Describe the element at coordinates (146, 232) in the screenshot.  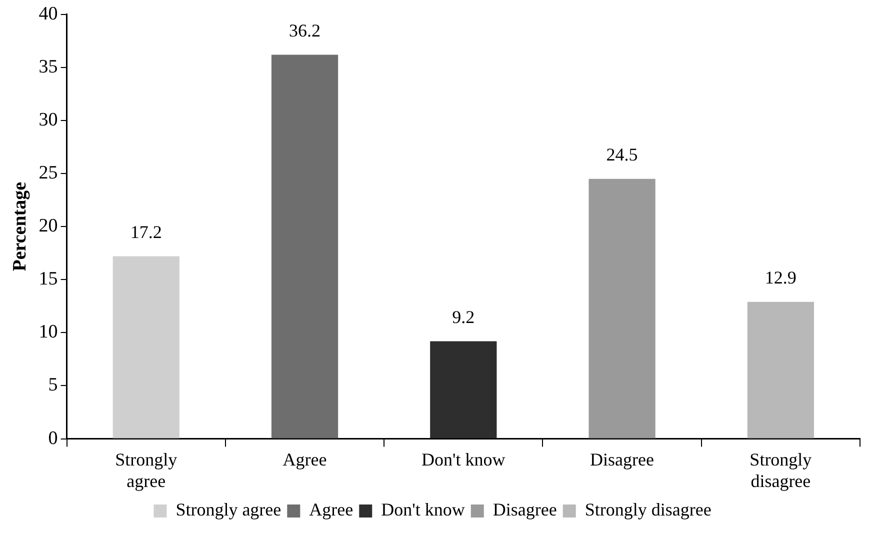
I see `data-label: 17.2` at that location.